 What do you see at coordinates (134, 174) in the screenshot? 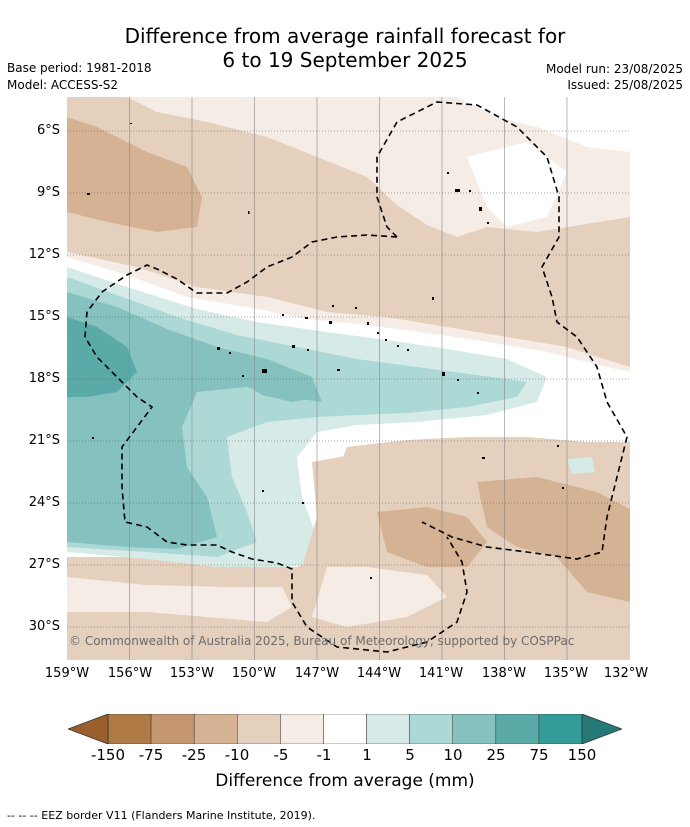
I see `dry-area-northwest` at bounding box center [134, 174].